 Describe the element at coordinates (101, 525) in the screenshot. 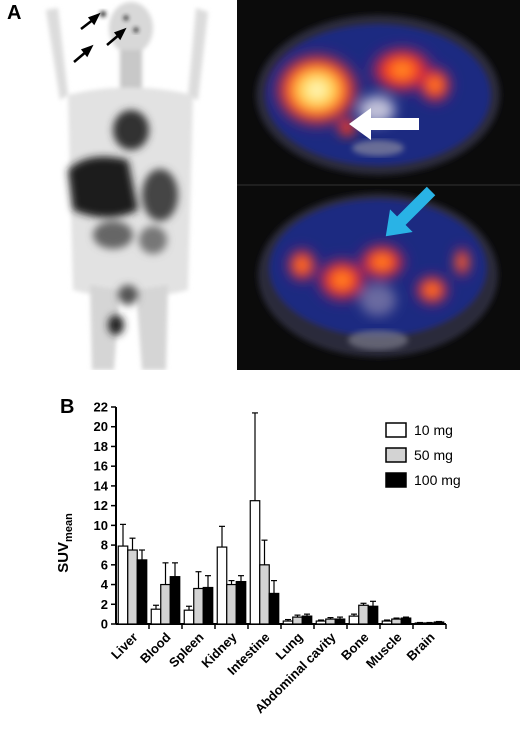

I see `y-tick-label: 10` at that location.